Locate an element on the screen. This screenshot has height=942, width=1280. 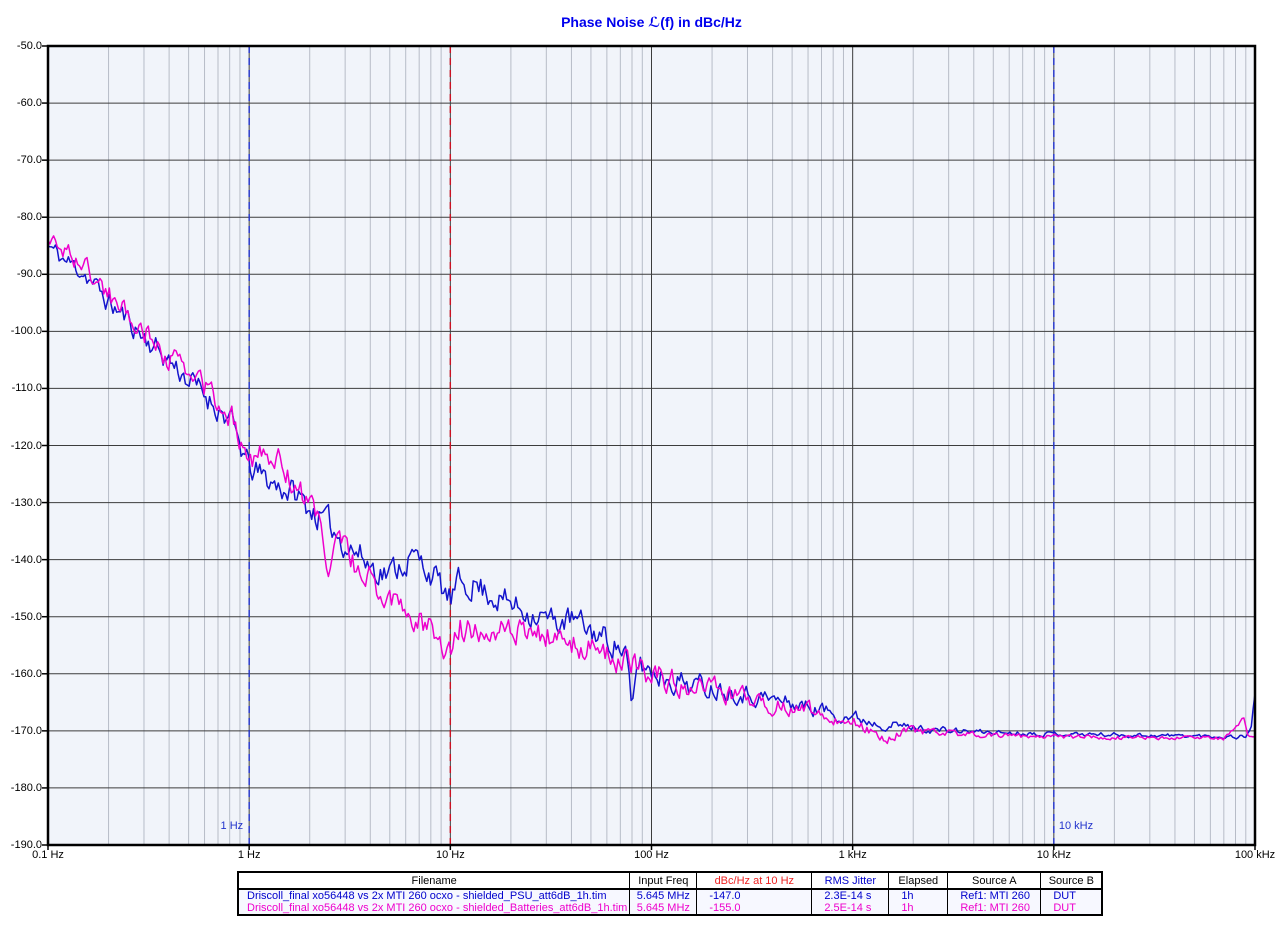
y-axis-label: -160.0 is located at coordinates (26, 673).